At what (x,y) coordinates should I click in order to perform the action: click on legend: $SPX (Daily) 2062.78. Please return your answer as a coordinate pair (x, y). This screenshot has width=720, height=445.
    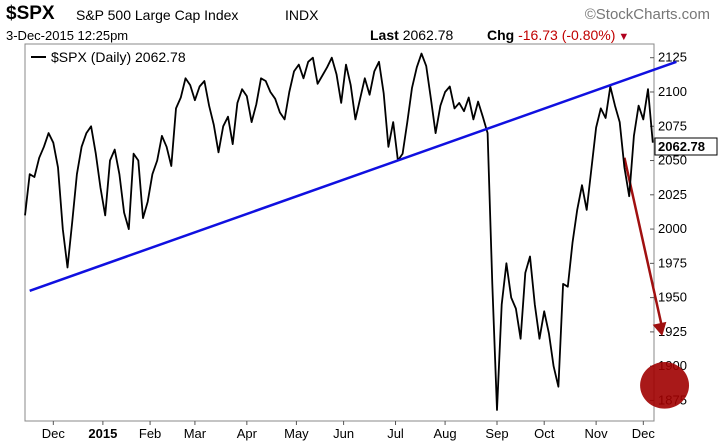
    Looking at the image, I should click on (108, 57).